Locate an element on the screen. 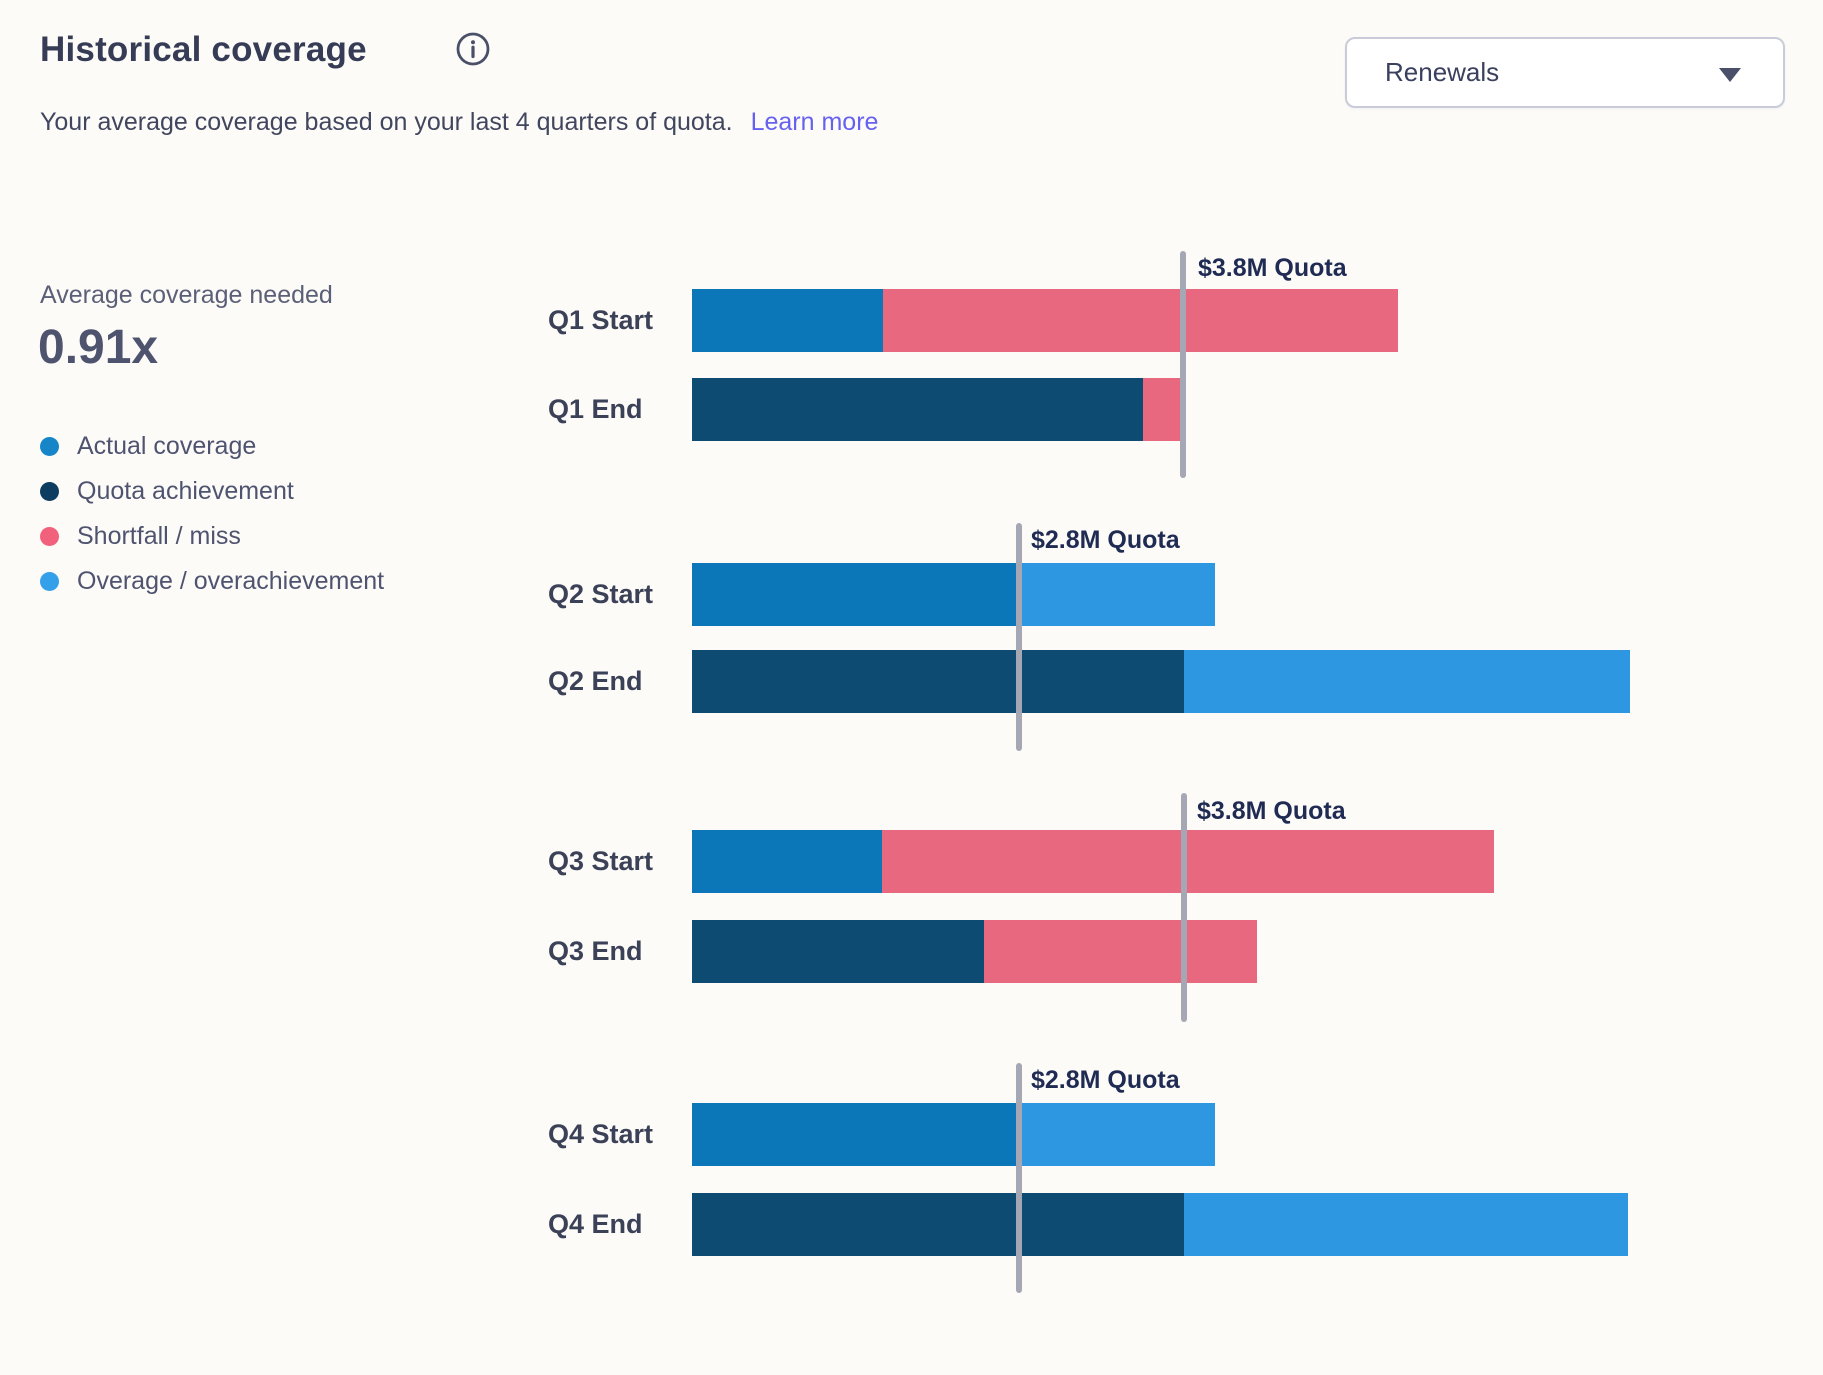  quota-label-2: $2.8M Quota is located at coordinates (1105, 540).